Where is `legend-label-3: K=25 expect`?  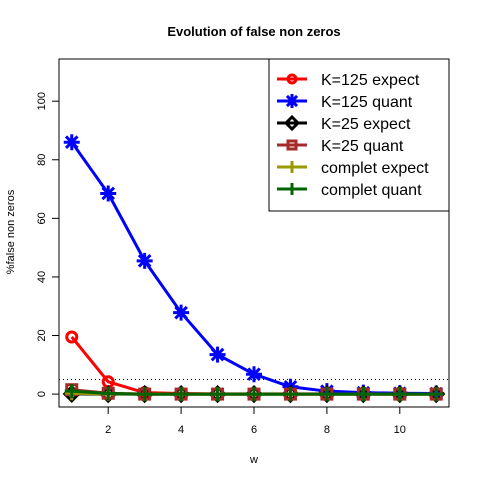
legend-label-3: K=25 expect is located at coordinates (366, 124).